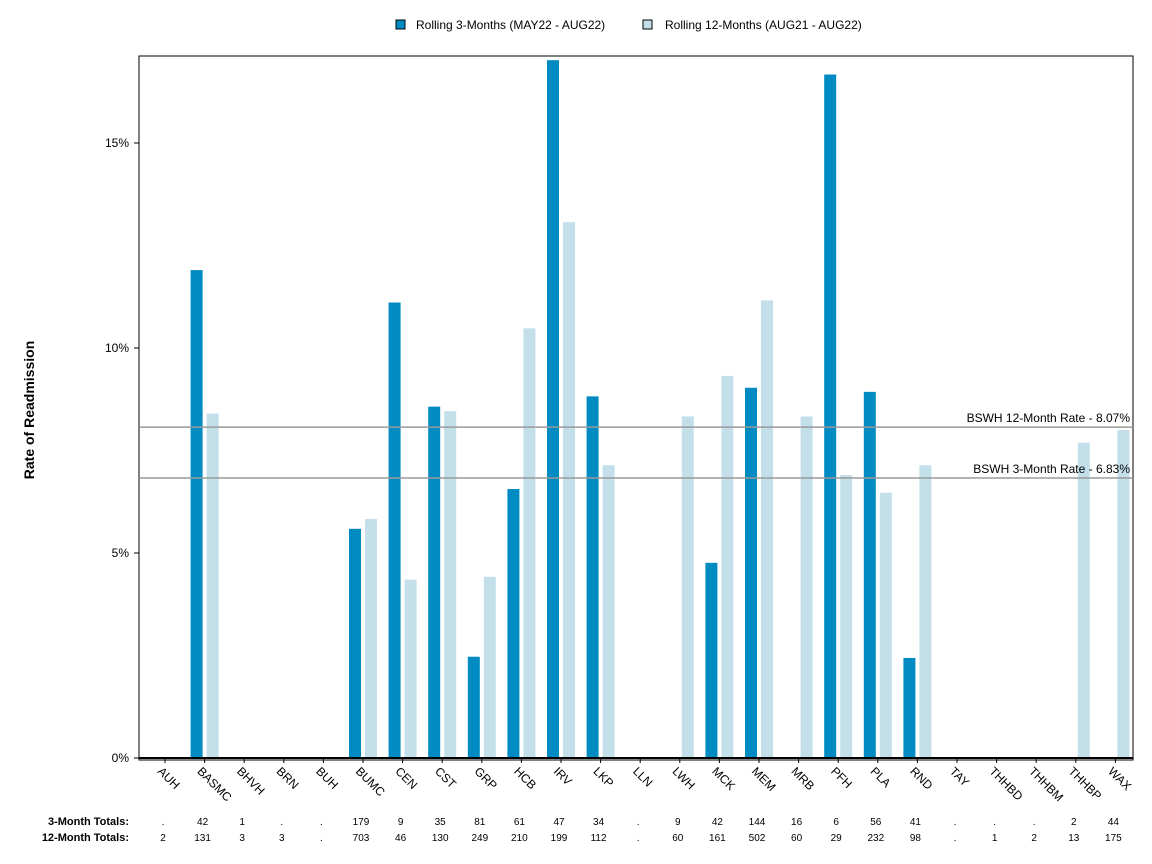  I want to click on total-12month: 175, so click(1113, 838).